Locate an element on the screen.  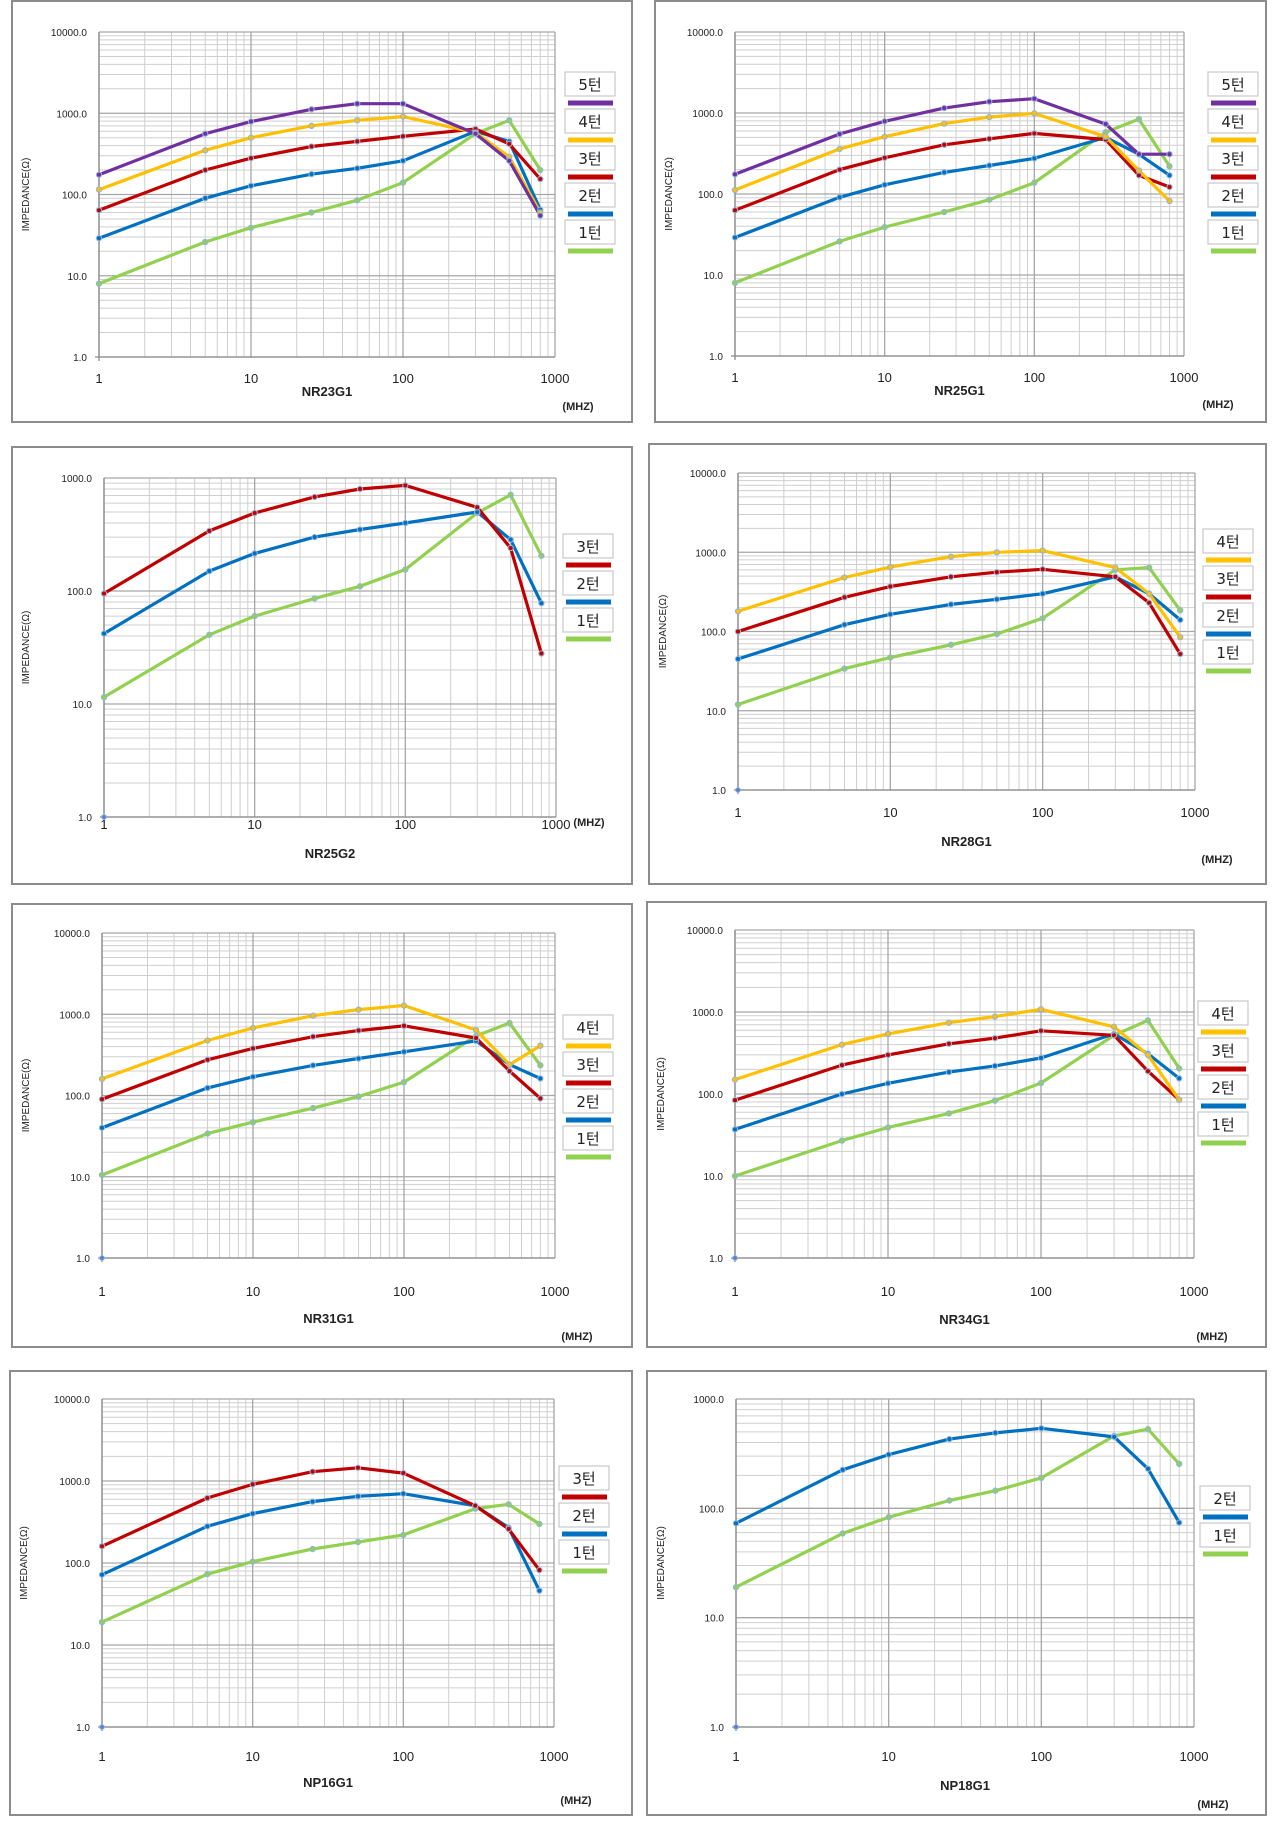
legend-label: 2턴 is located at coordinates (1224, 1499).